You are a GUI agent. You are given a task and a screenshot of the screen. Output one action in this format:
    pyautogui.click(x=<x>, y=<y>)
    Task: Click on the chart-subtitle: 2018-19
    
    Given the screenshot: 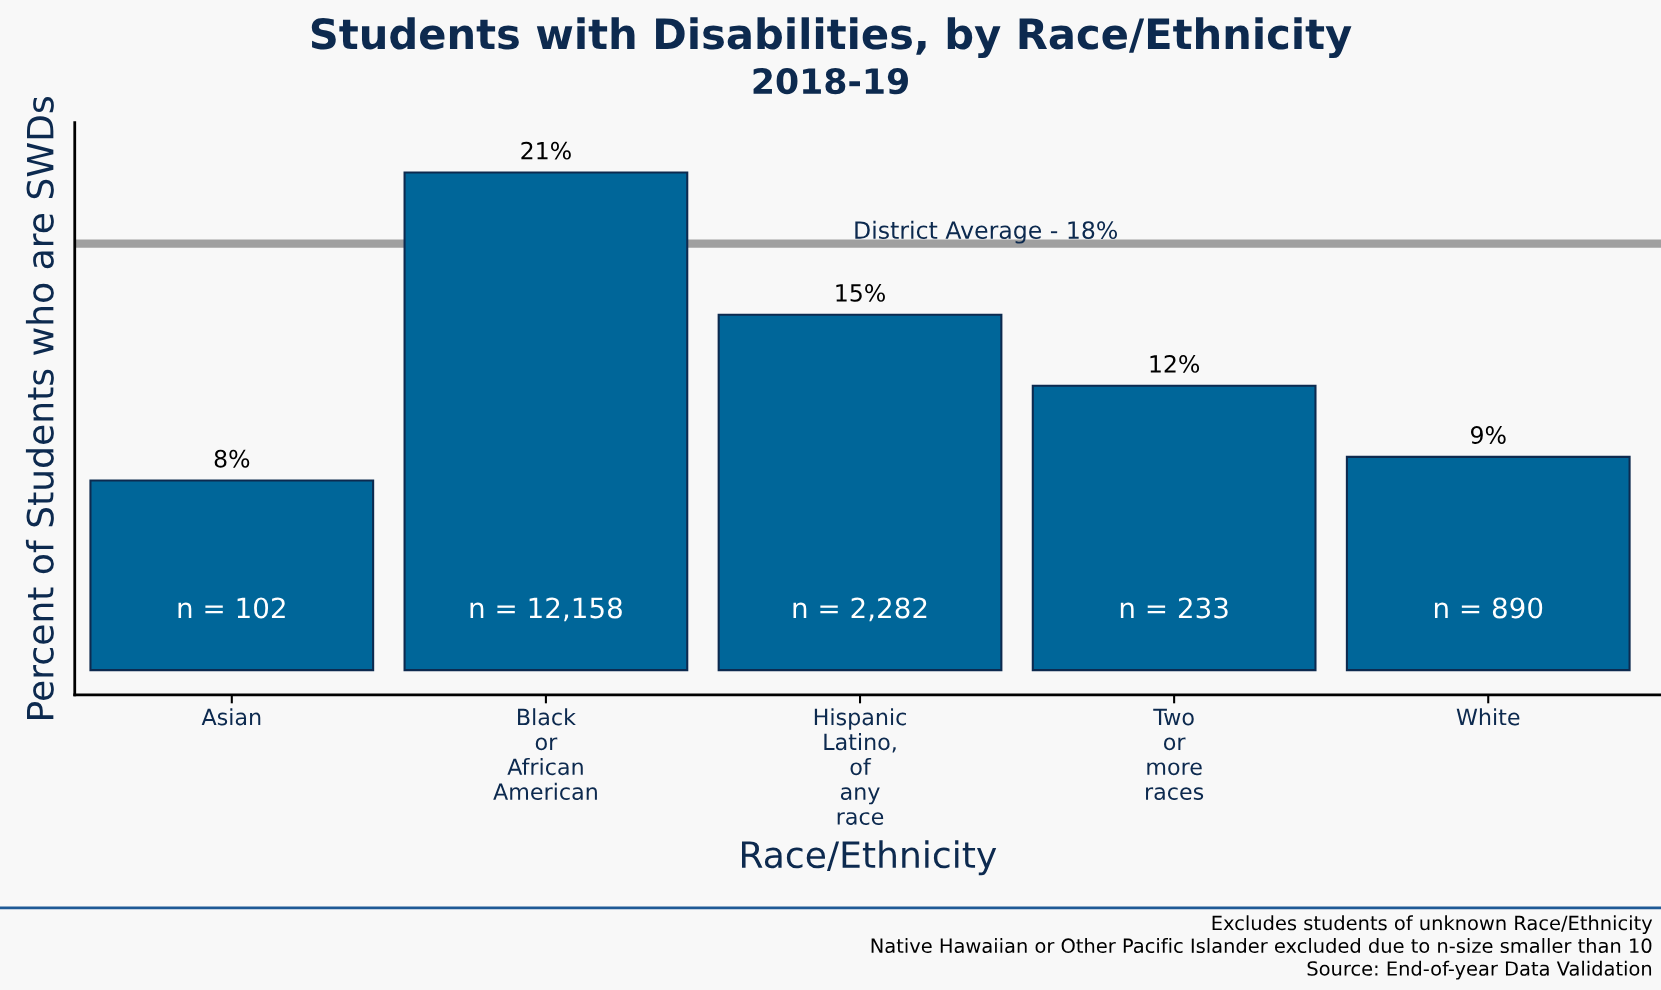 What is the action you would take?
    pyautogui.click(x=830, y=81)
    